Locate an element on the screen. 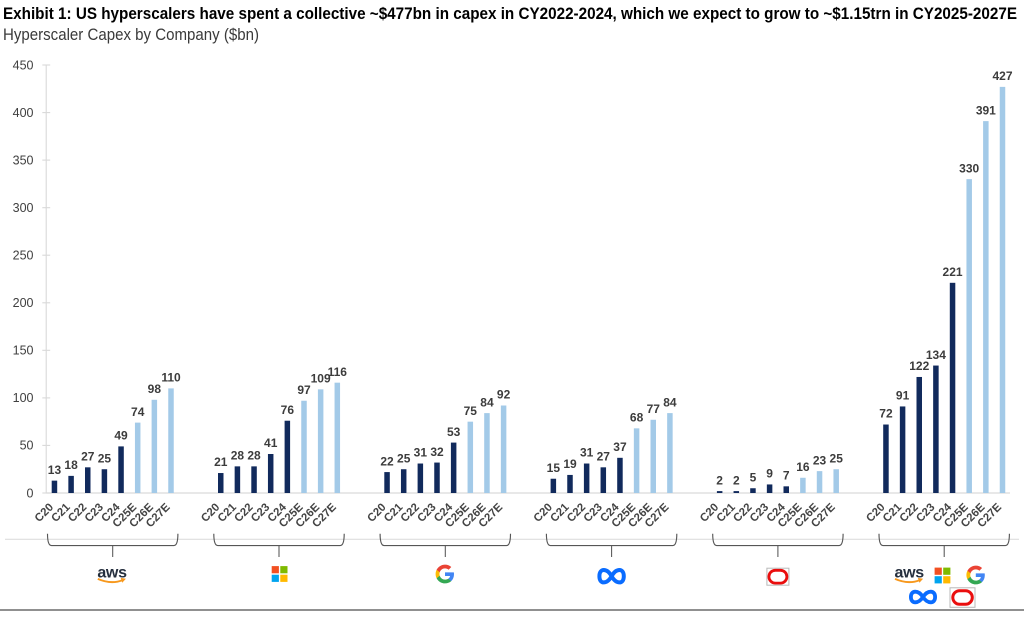  svg-text: 53 is located at coordinates (454, 432).